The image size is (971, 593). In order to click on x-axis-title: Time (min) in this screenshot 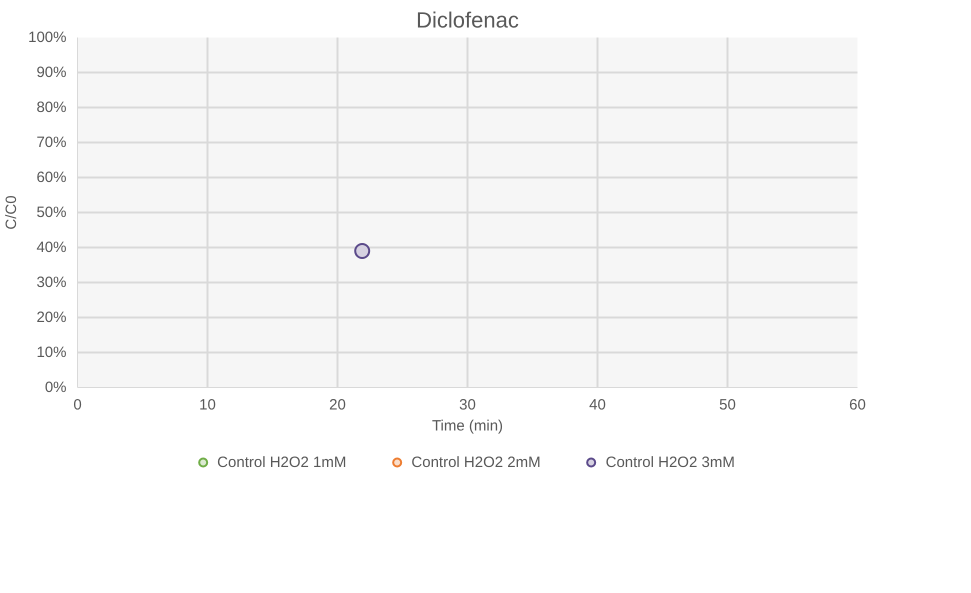, I will do `click(468, 426)`.